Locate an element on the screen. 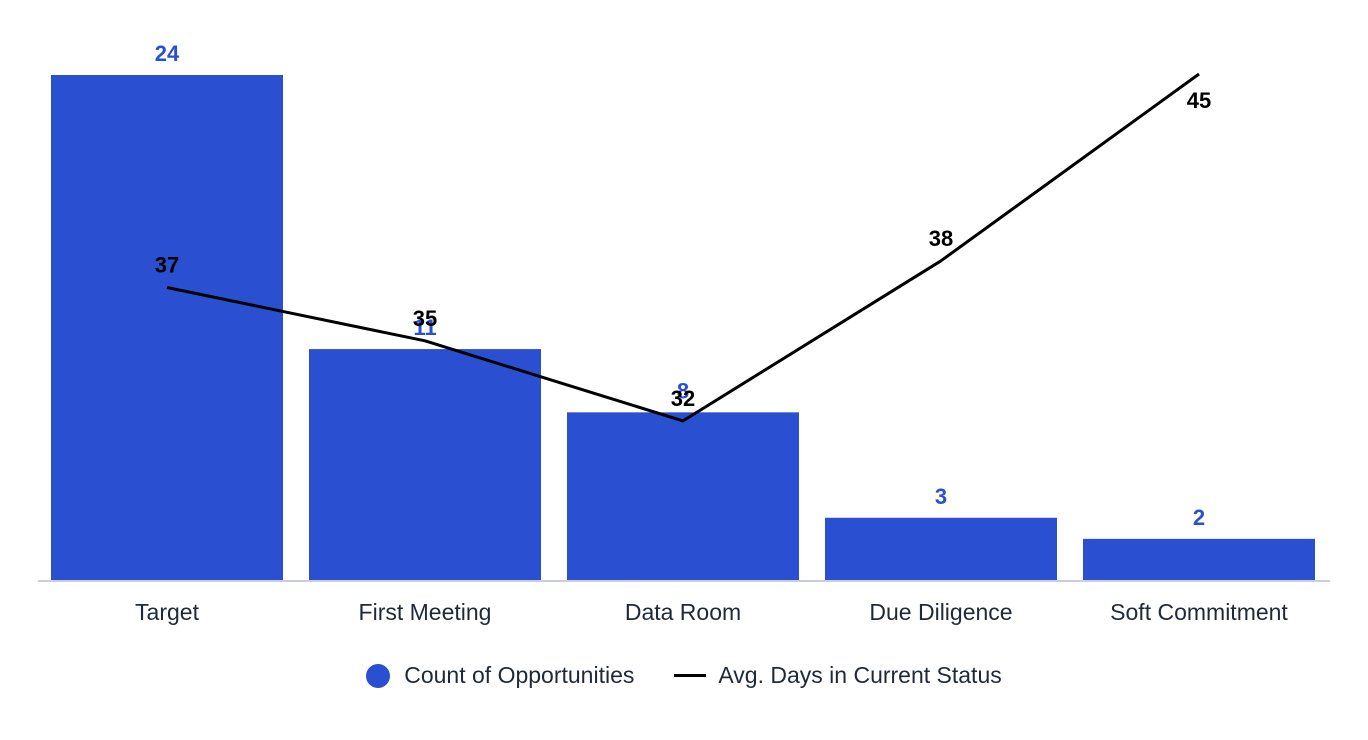 This screenshot has width=1368, height=740. legend-dot-icon is located at coordinates (378, 675).